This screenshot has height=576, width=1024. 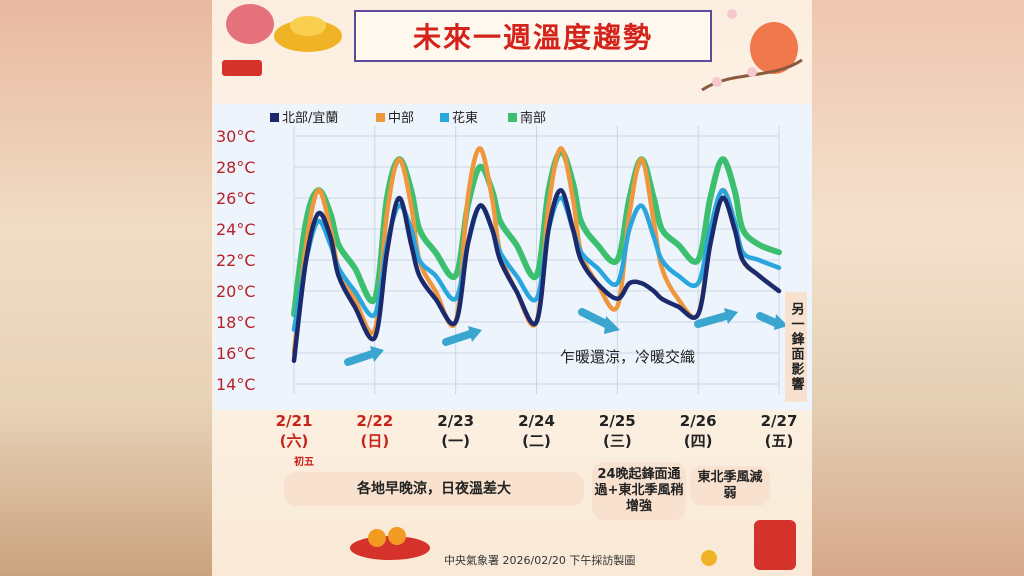 What do you see at coordinates (752, 50) in the screenshot?
I see `decoration-top-right` at bounding box center [752, 50].